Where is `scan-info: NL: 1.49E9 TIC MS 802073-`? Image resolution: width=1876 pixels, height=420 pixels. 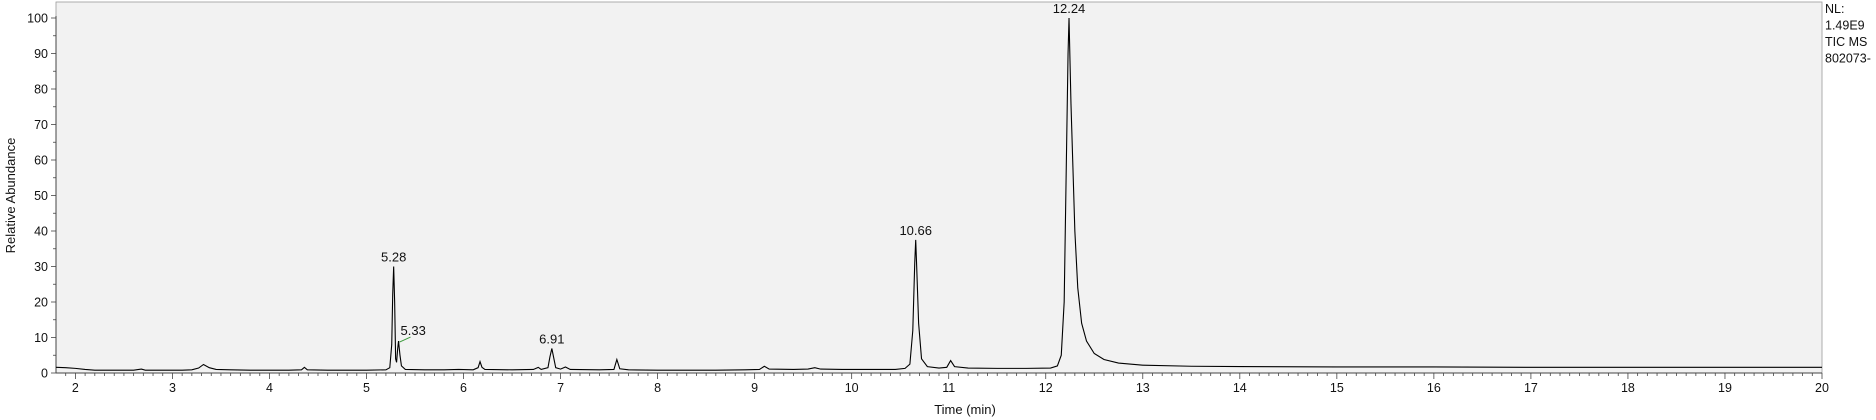
scan-info: NL: 1.49E9 TIC MS 802073- is located at coordinates (1848, 34).